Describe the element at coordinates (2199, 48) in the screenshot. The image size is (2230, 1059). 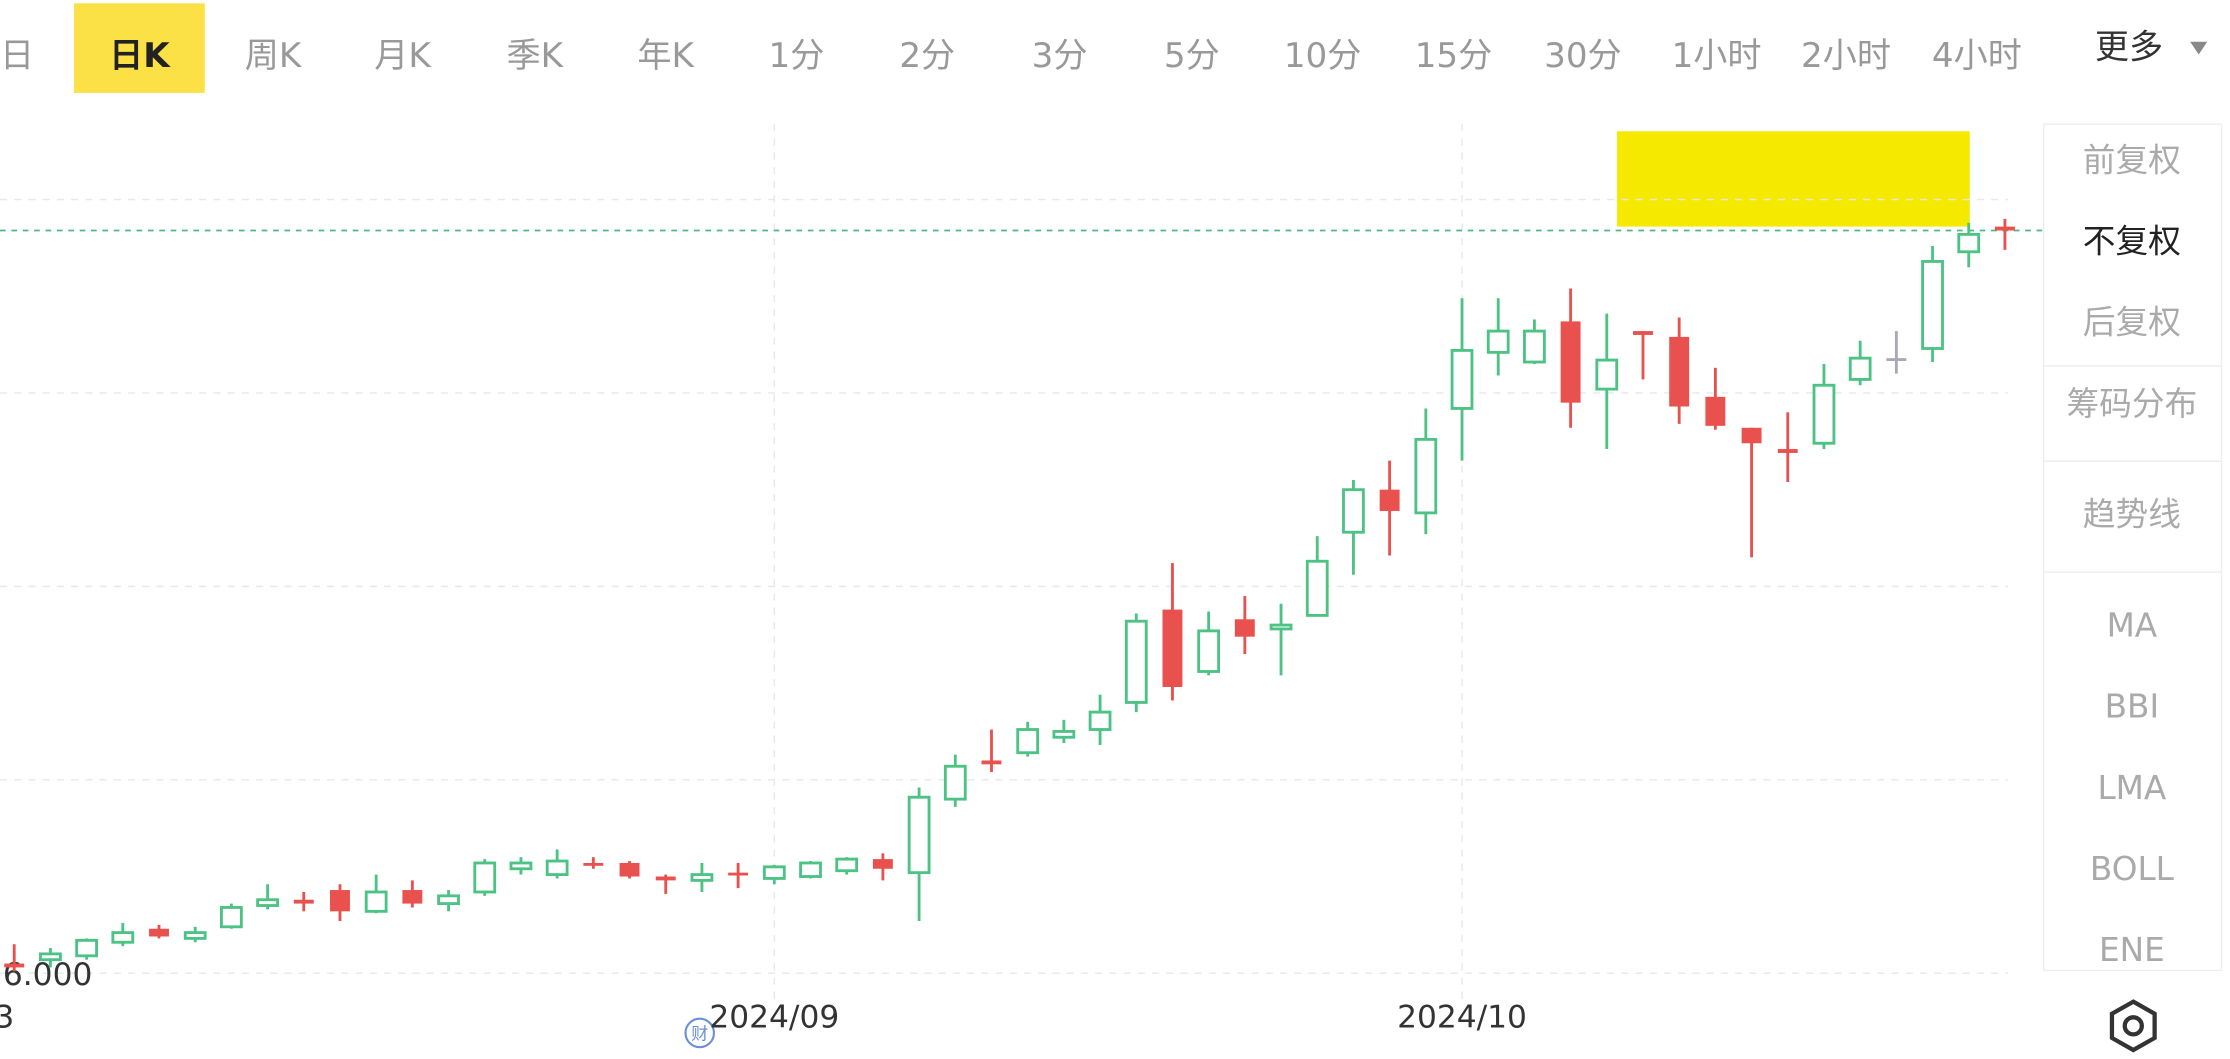
I see `dropdown-arrow` at that location.